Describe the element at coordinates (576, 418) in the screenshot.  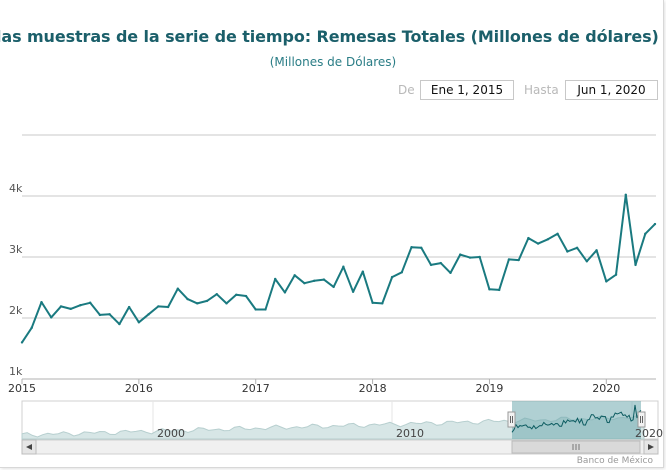
I see `navigator-selected-line` at that location.